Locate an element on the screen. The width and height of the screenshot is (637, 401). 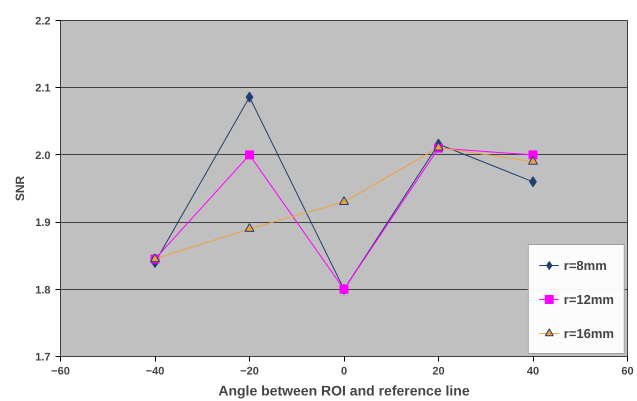
x-tick-label: 0 is located at coordinates (344, 372).